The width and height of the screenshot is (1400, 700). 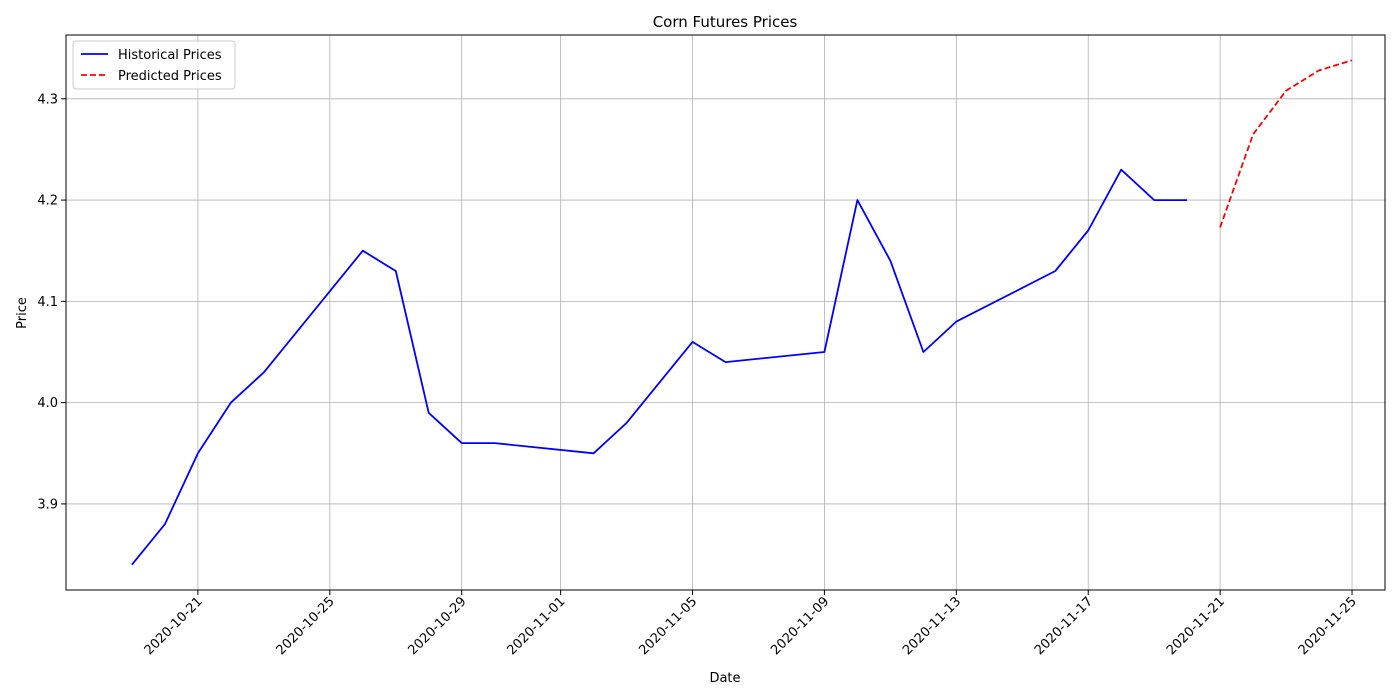 I want to click on y-tick-label: 4.1, so click(x=47, y=302).